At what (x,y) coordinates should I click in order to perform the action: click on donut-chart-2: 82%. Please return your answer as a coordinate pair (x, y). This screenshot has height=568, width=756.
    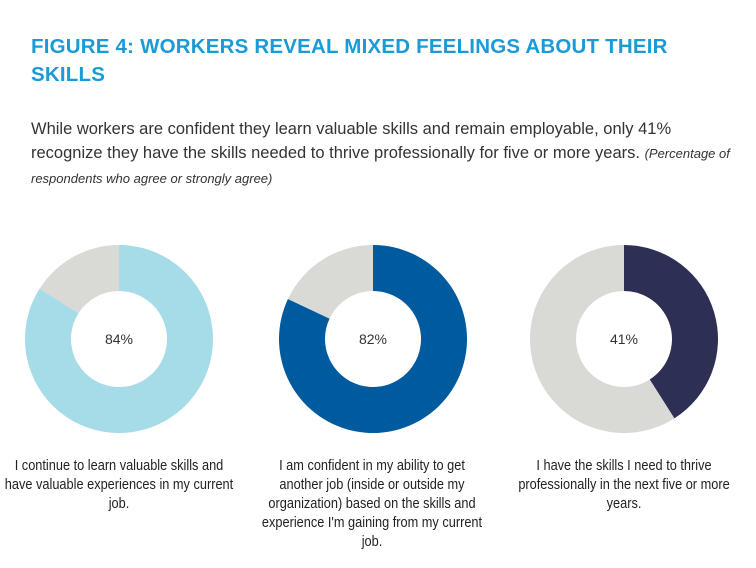
    Looking at the image, I should click on (373, 339).